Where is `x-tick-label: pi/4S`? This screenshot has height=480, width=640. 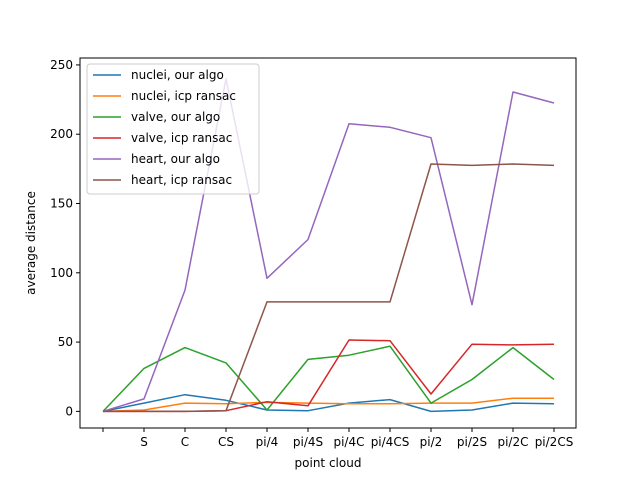 x-tick-label: pi/4S is located at coordinates (308, 442).